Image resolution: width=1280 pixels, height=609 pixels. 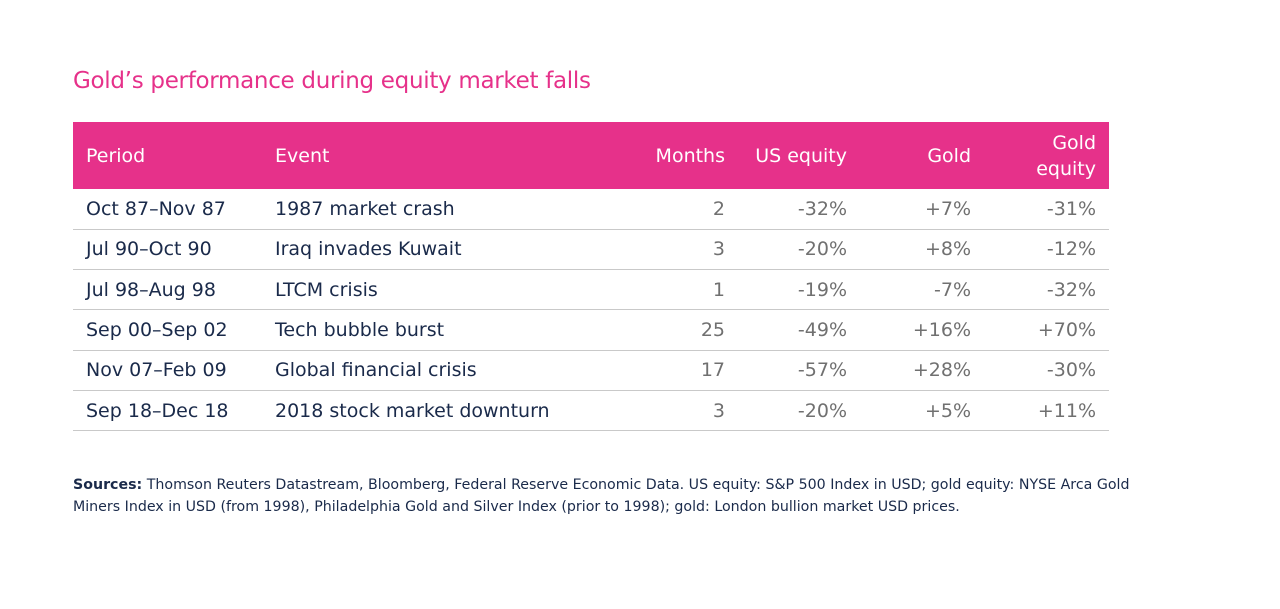 What do you see at coordinates (822, 289) in the screenshot?
I see `cell-us-equity: -19%` at bounding box center [822, 289].